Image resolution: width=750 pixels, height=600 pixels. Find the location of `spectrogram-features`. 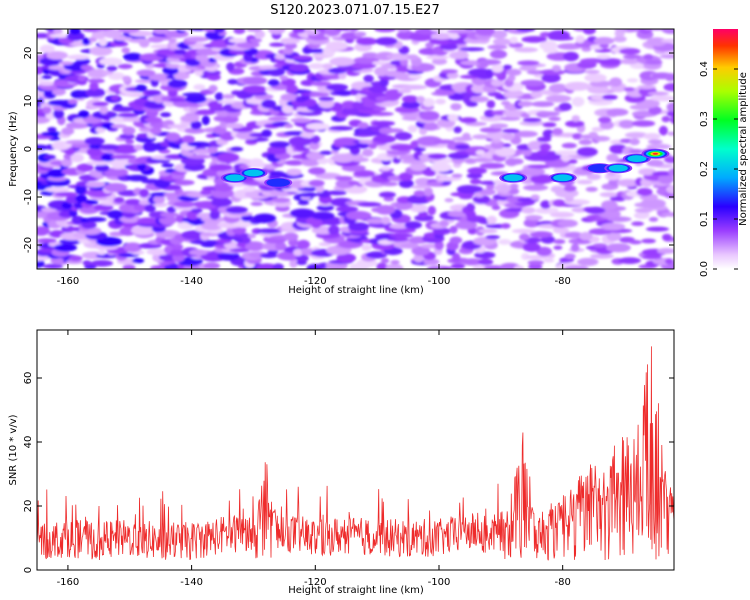

spectrogram-features is located at coordinates (445, 168).